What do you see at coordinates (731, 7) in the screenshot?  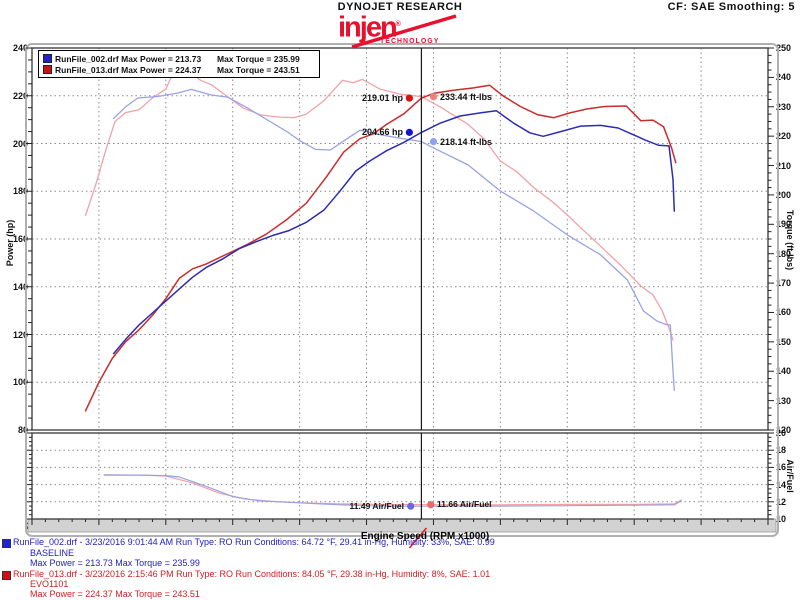 I see `correction-smoothing-setting: CF: SAE Smoothing: 5` at bounding box center [731, 7].